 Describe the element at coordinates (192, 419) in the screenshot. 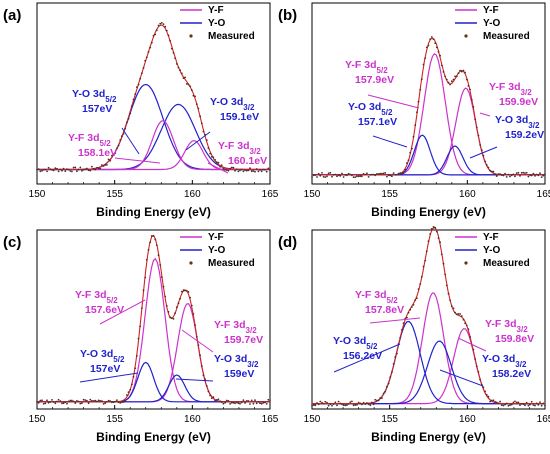

I see `x-tick-label: 160` at that location.